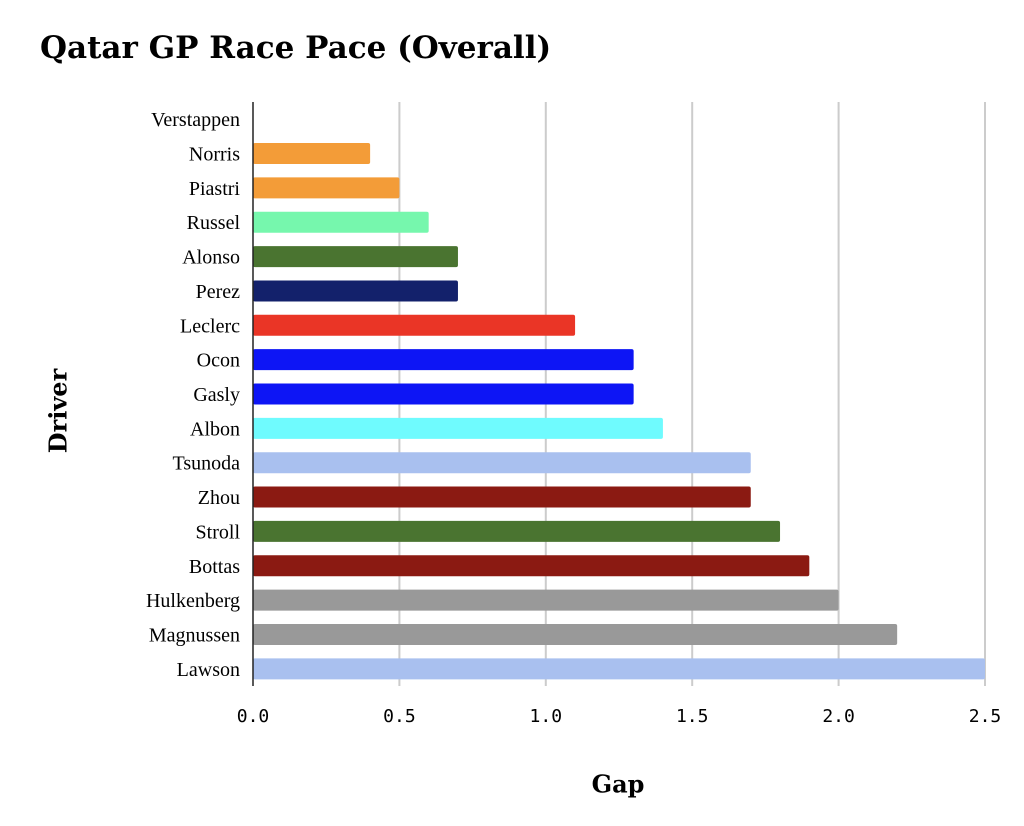  What do you see at coordinates (218, 361) in the screenshot?
I see `y-category-label: Ocon` at bounding box center [218, 361].